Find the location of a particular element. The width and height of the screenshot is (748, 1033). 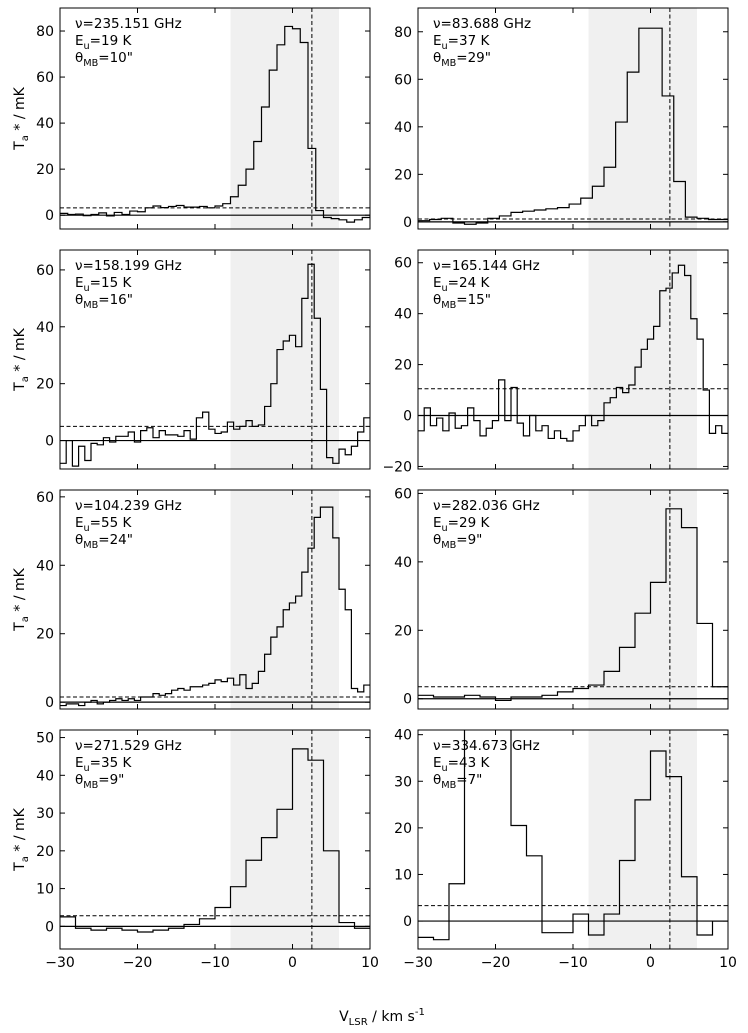

annotation-line-1: ν=83.688 GHz is located at coordinates (482, 24).